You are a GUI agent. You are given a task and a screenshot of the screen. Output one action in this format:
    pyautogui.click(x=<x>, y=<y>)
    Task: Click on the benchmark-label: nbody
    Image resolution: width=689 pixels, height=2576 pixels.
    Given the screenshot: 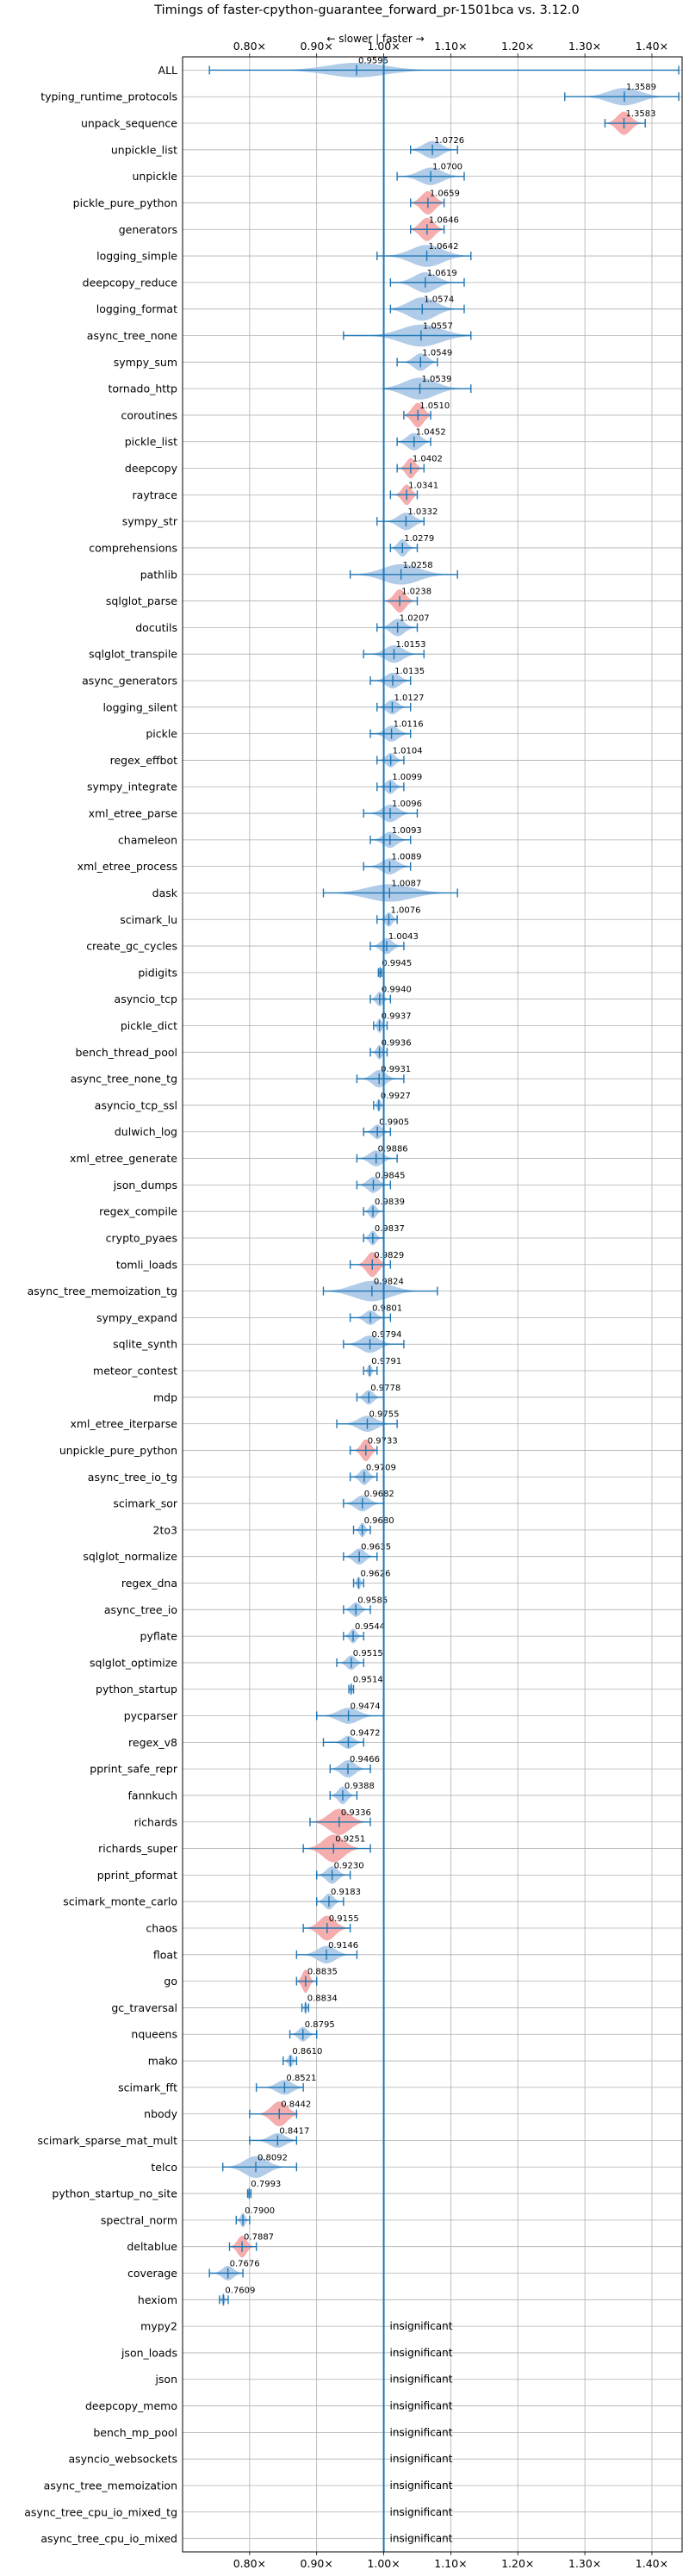 What is the action you would take?
    pyautogui.click(x=160, y=2114)
    